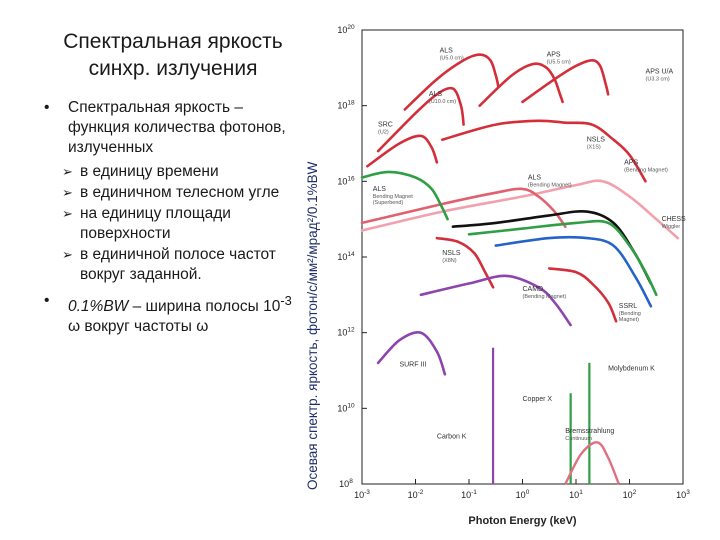 The height and width of the screenshot is (540, 720). I want to click on annotation-sublabel: Magnet), so click(629, 320).